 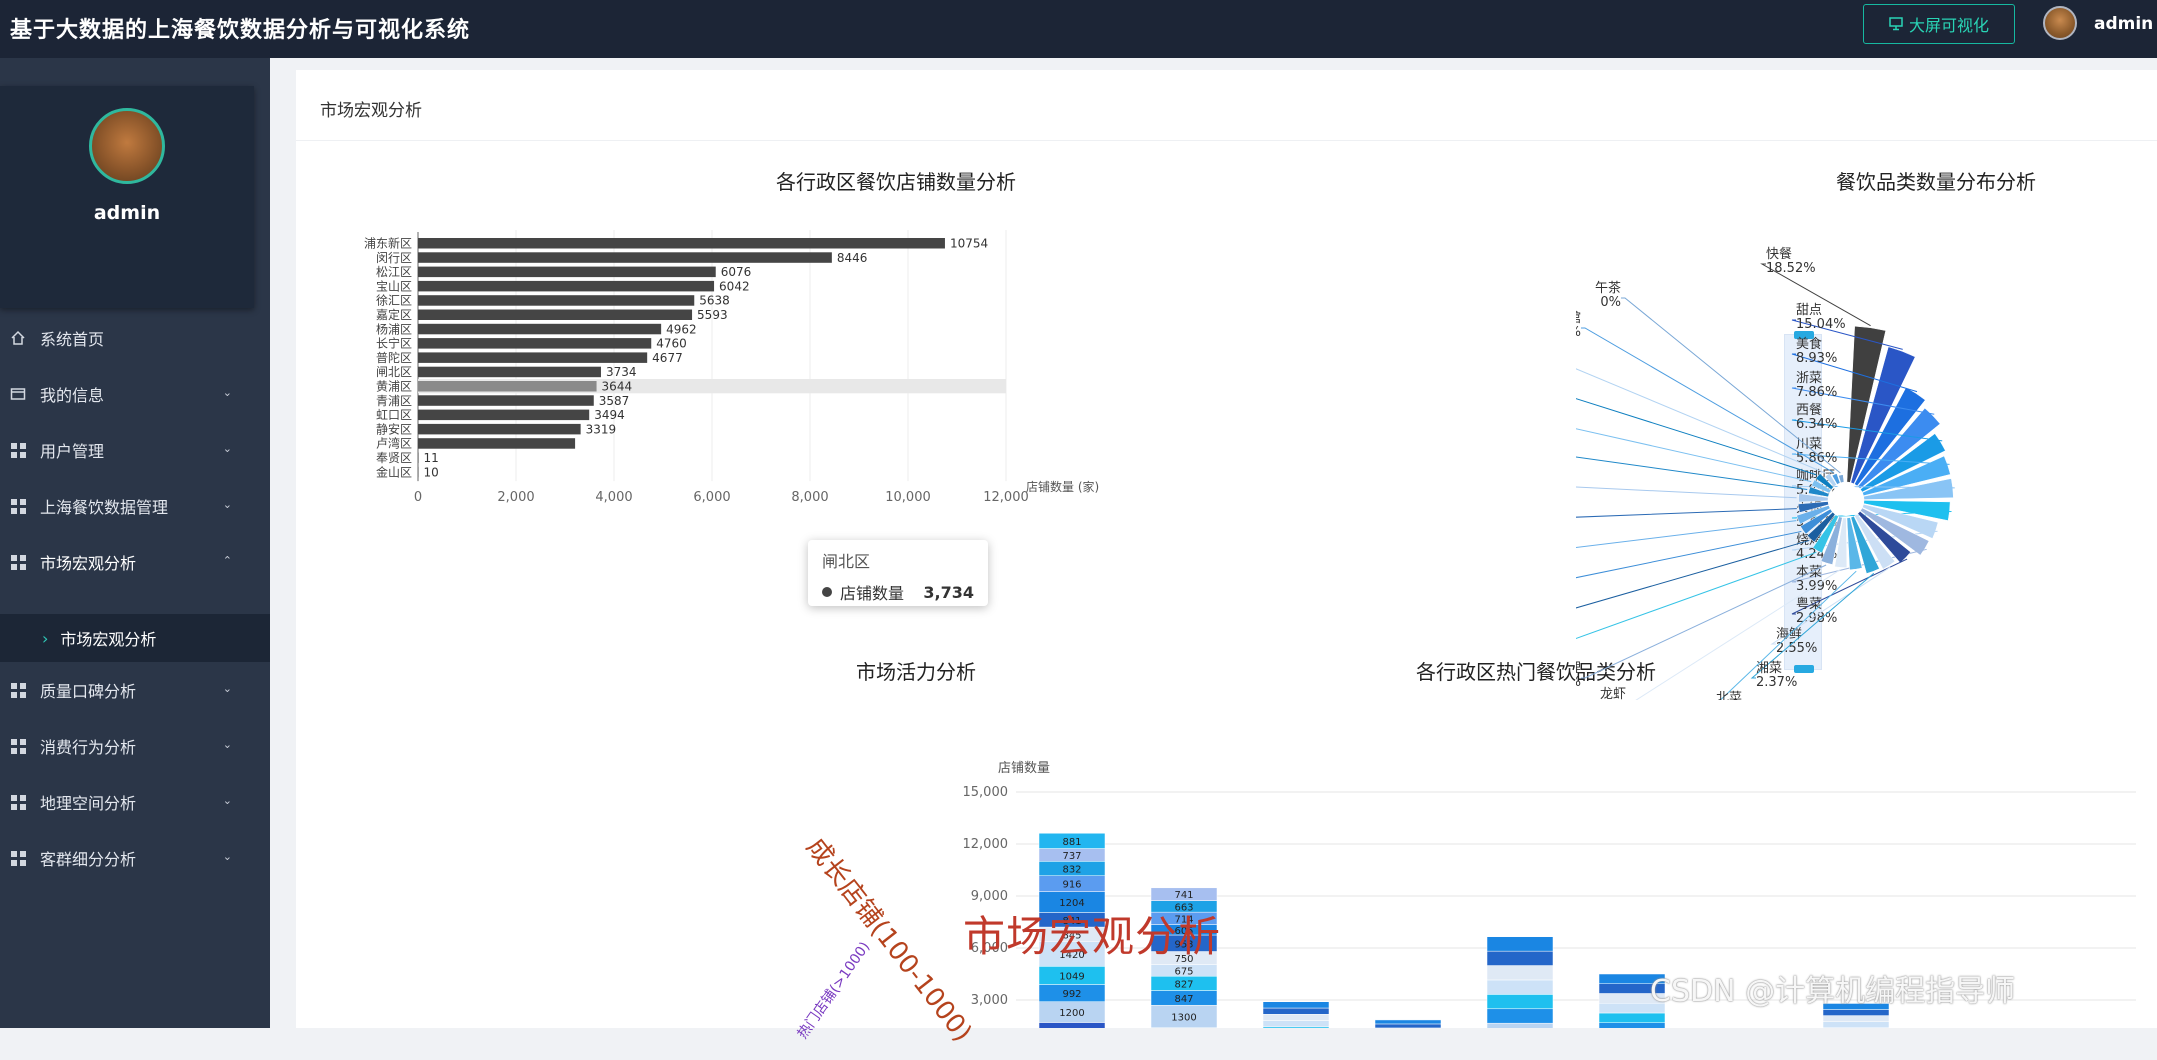 I want to click on sidebar-item-my-info: 我的信息 ⌄, so click(x=135, y=394).